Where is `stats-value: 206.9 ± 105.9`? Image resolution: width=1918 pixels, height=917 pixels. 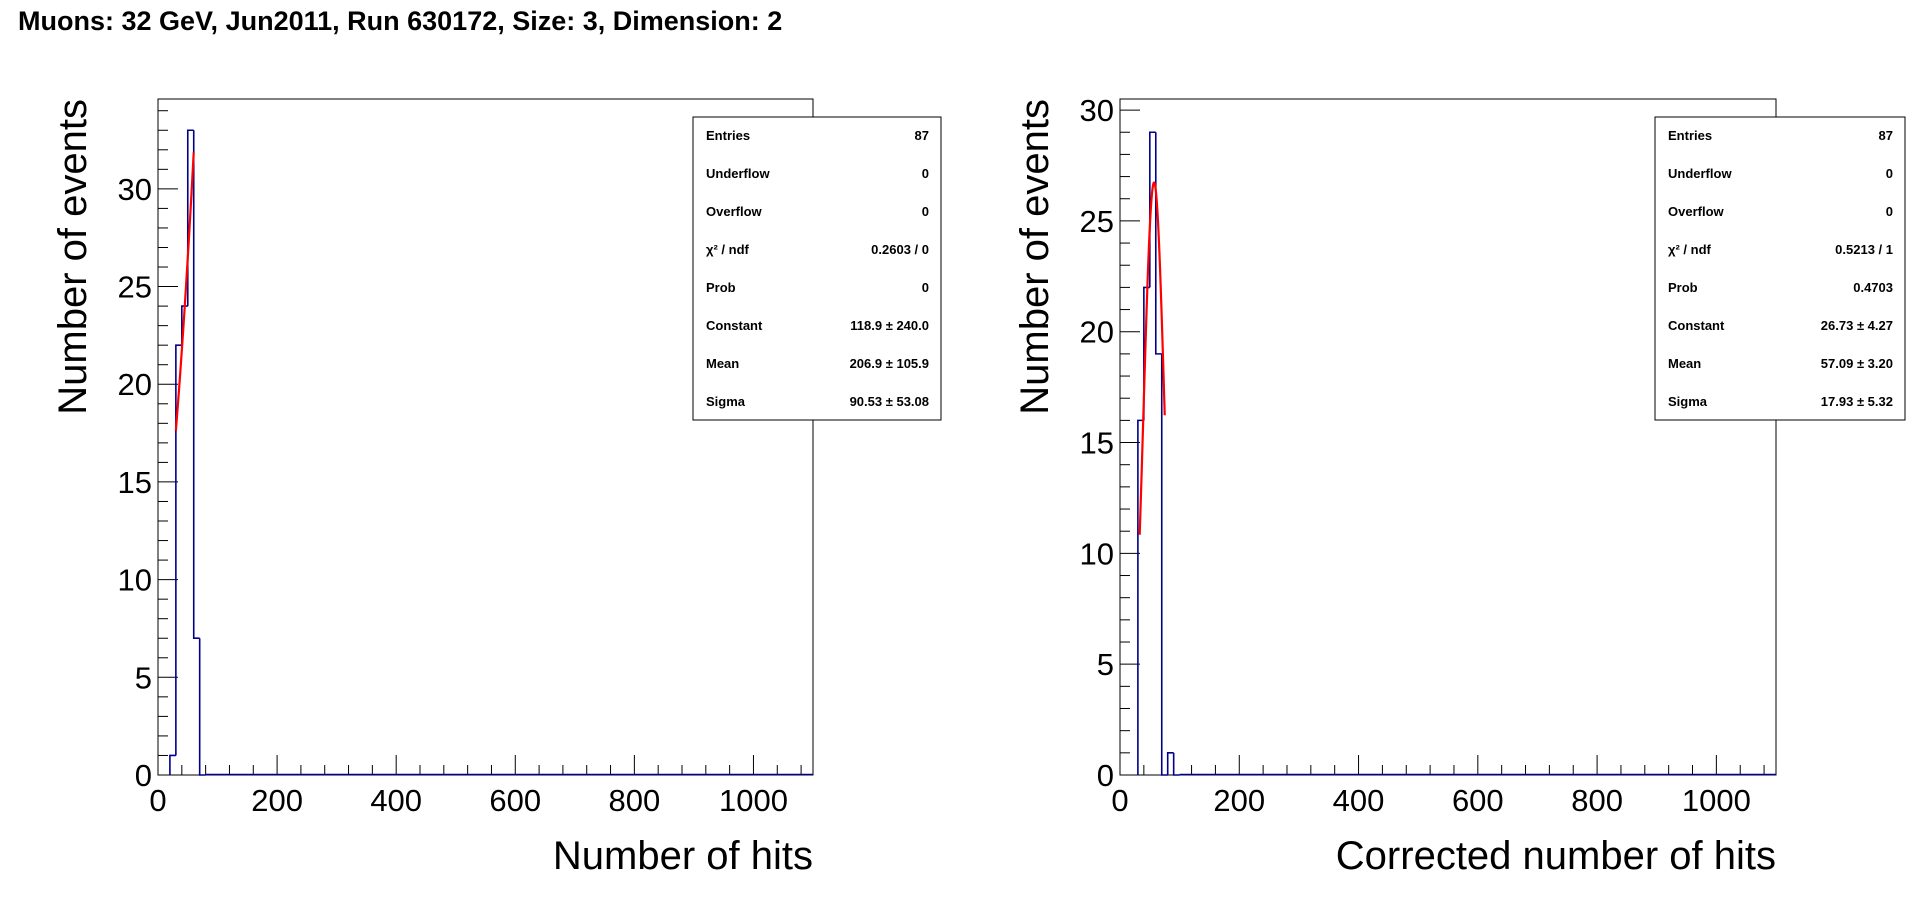 stats-value: 206.9 ± 105.9 is located at coordinates (889, 363).